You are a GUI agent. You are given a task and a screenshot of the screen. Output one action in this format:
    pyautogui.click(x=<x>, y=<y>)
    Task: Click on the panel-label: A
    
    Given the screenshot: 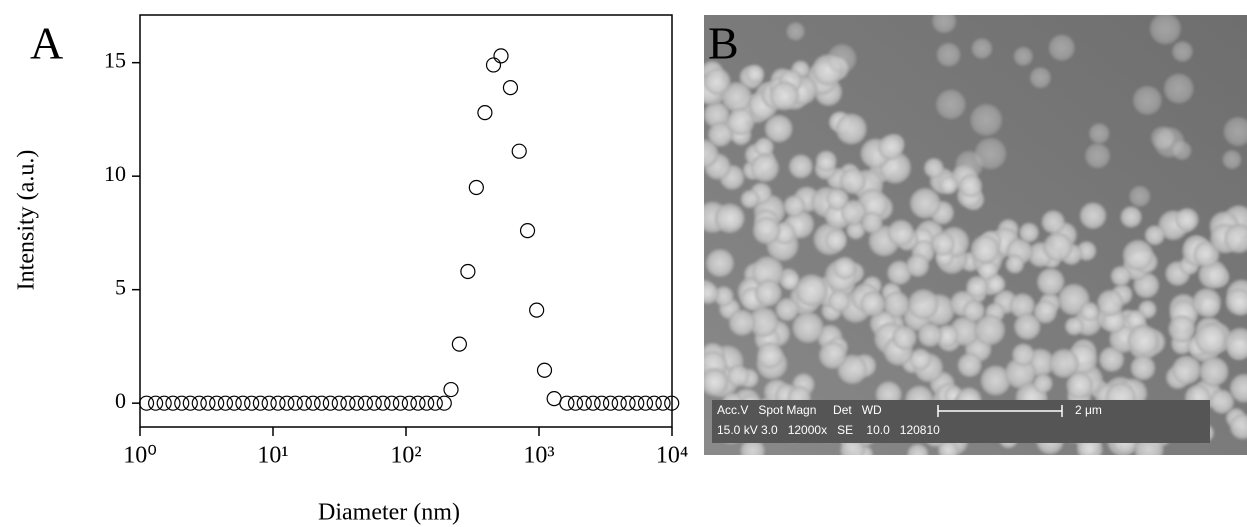 What is the action you would take?
    pyautogui.click(x=46, y=43)
    